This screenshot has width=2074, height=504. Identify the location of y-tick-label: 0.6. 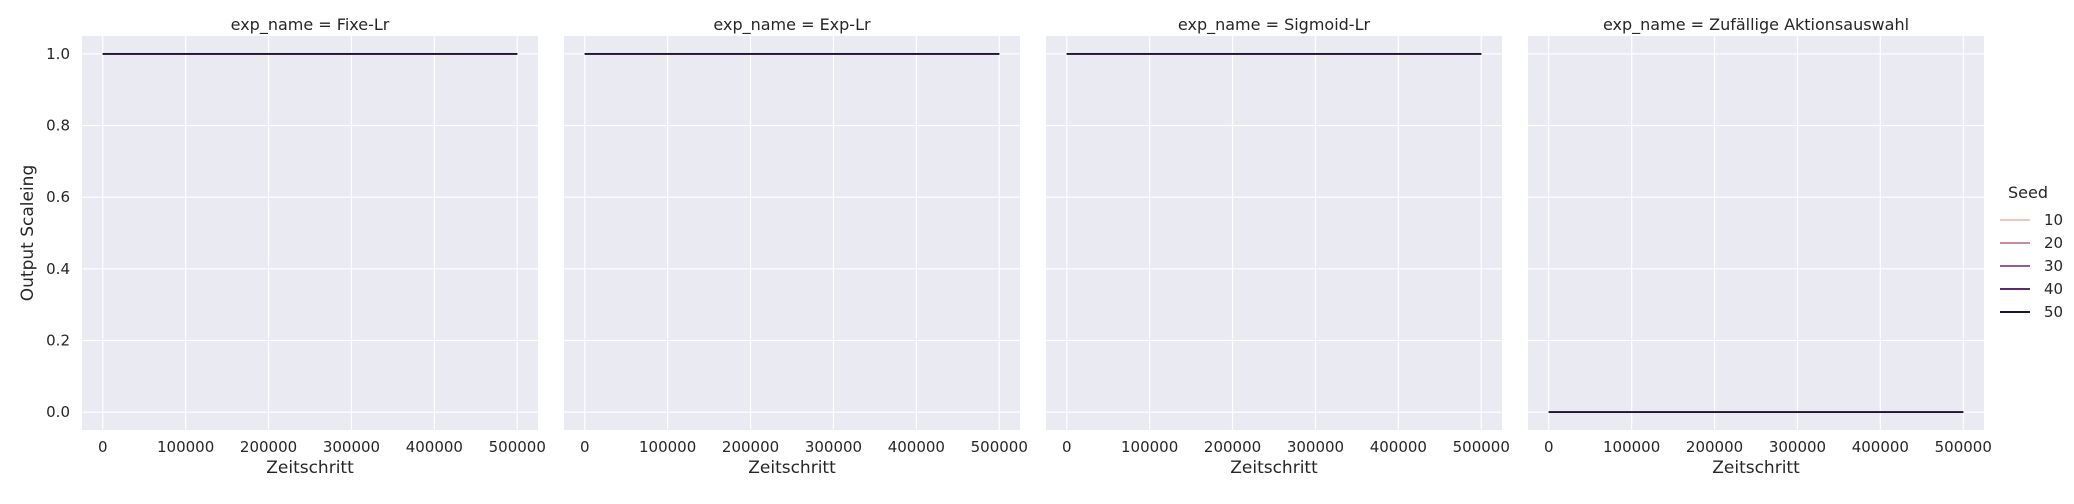
(58, 197).